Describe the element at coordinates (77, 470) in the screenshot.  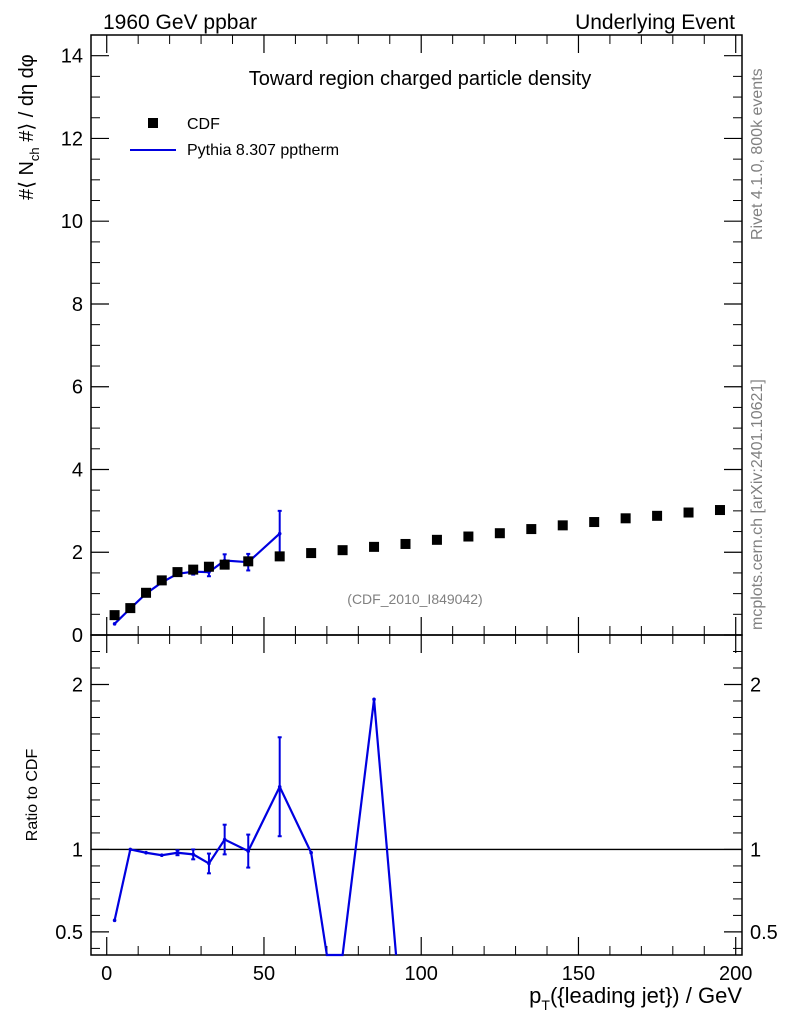
I see `main-y-tick-label: 4` at that location.